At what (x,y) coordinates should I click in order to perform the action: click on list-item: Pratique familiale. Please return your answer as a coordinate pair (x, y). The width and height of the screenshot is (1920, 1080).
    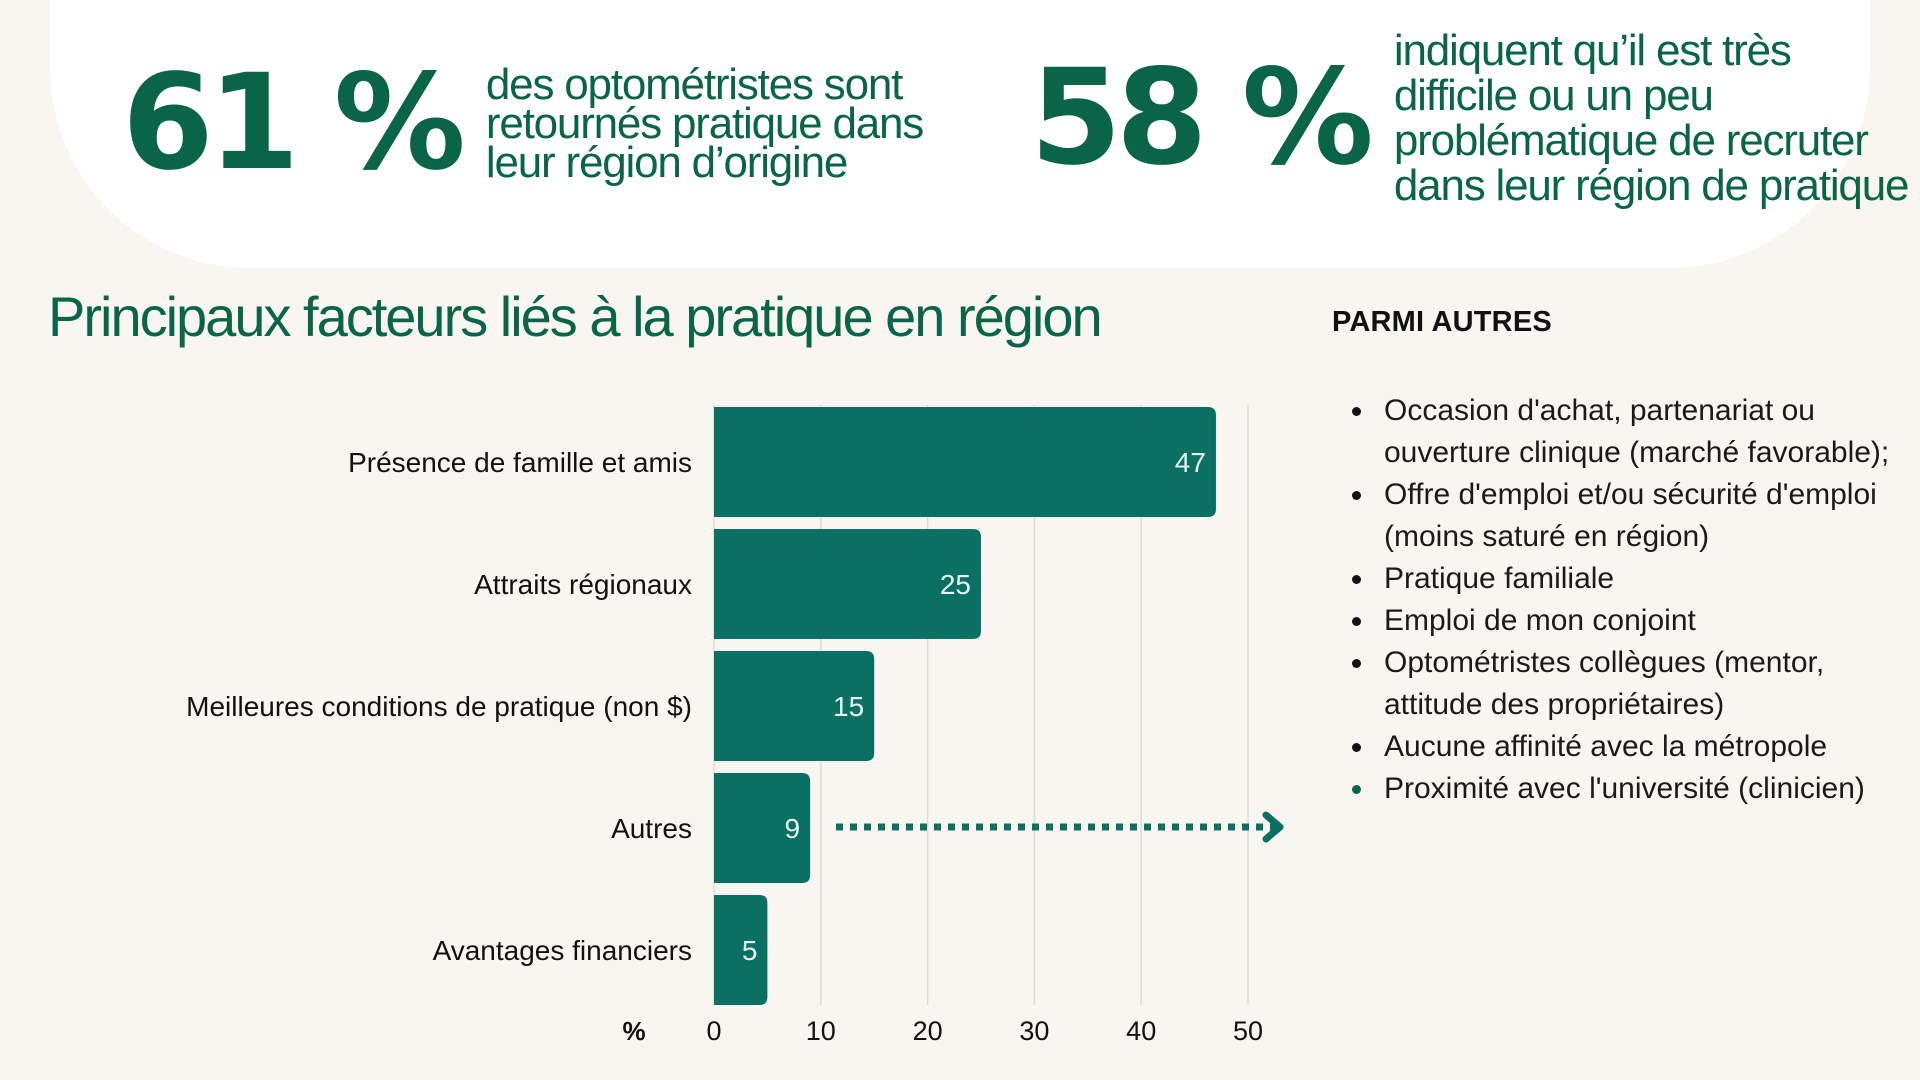
    Looking at the image, I should click on (1612, 579).